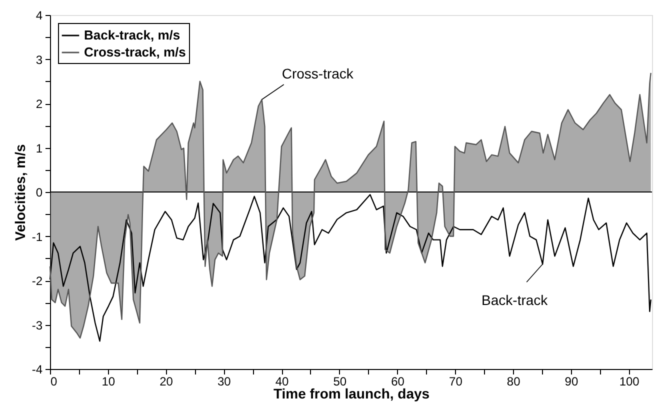 This screenshot has height=406, width=657. What do you see at coordinates (132, 35) in the screenshot?
I see `legend-label: Back-track, m/s` at bounding box center [132, 35].